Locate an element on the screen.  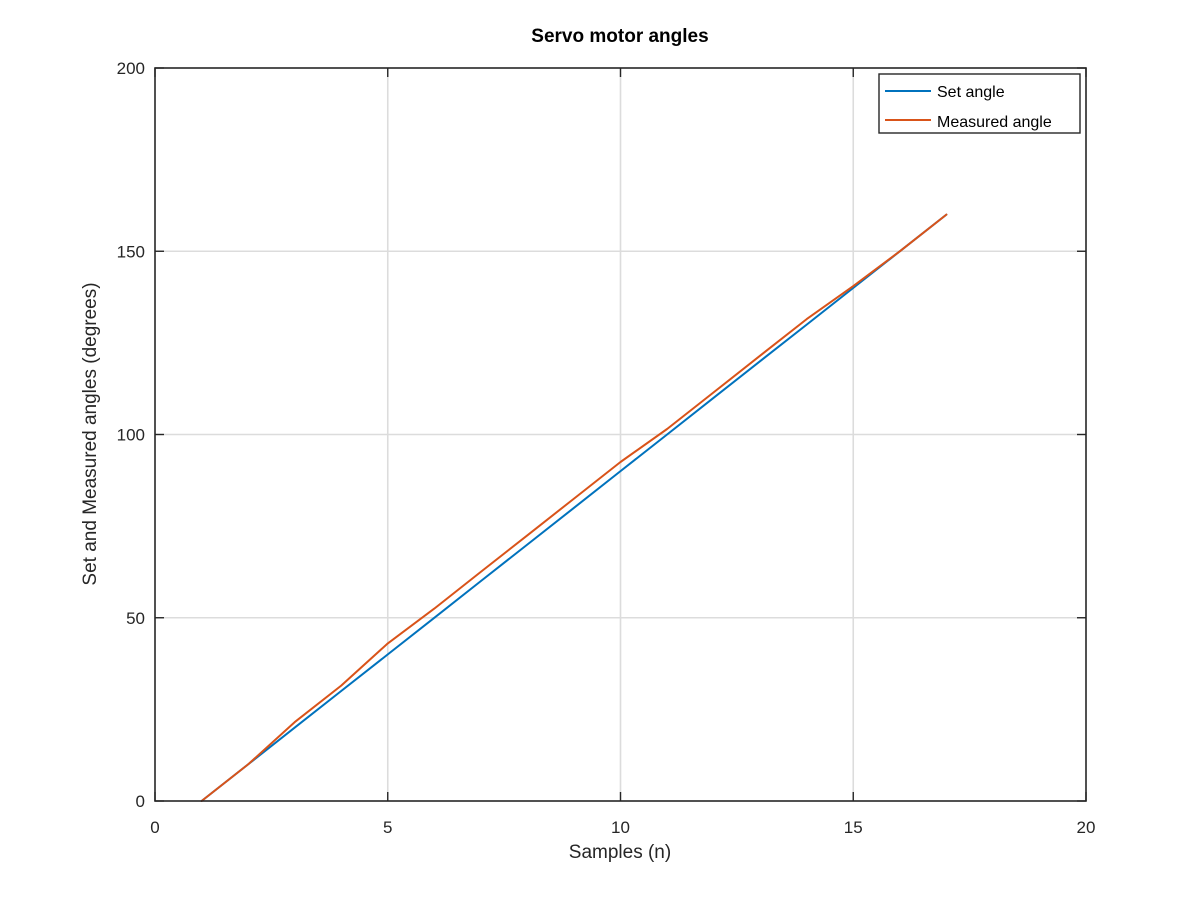
y-tick-label: 100 is located at coordinates (131, 435).